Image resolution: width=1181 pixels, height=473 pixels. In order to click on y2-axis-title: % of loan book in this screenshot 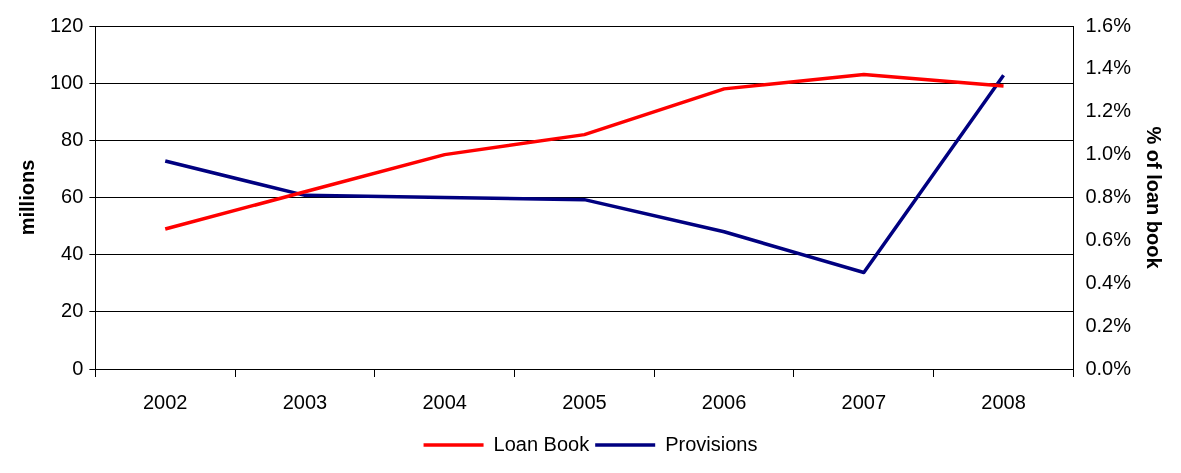, I will do `click(1154, 198)`.